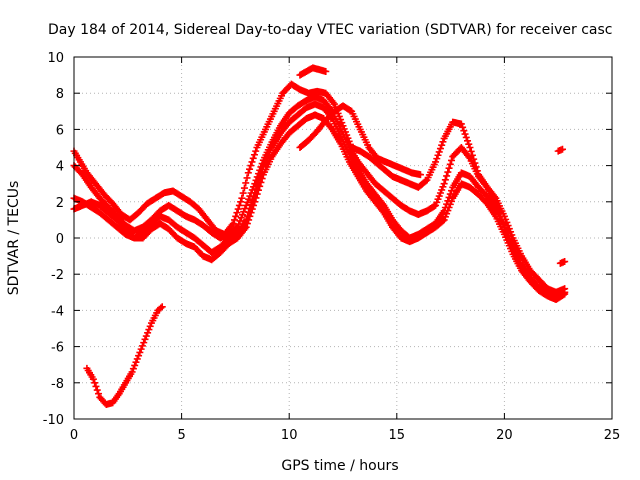 The image size is (640, 480). I want to click on y-tick-label: 10, so click(55, 58).